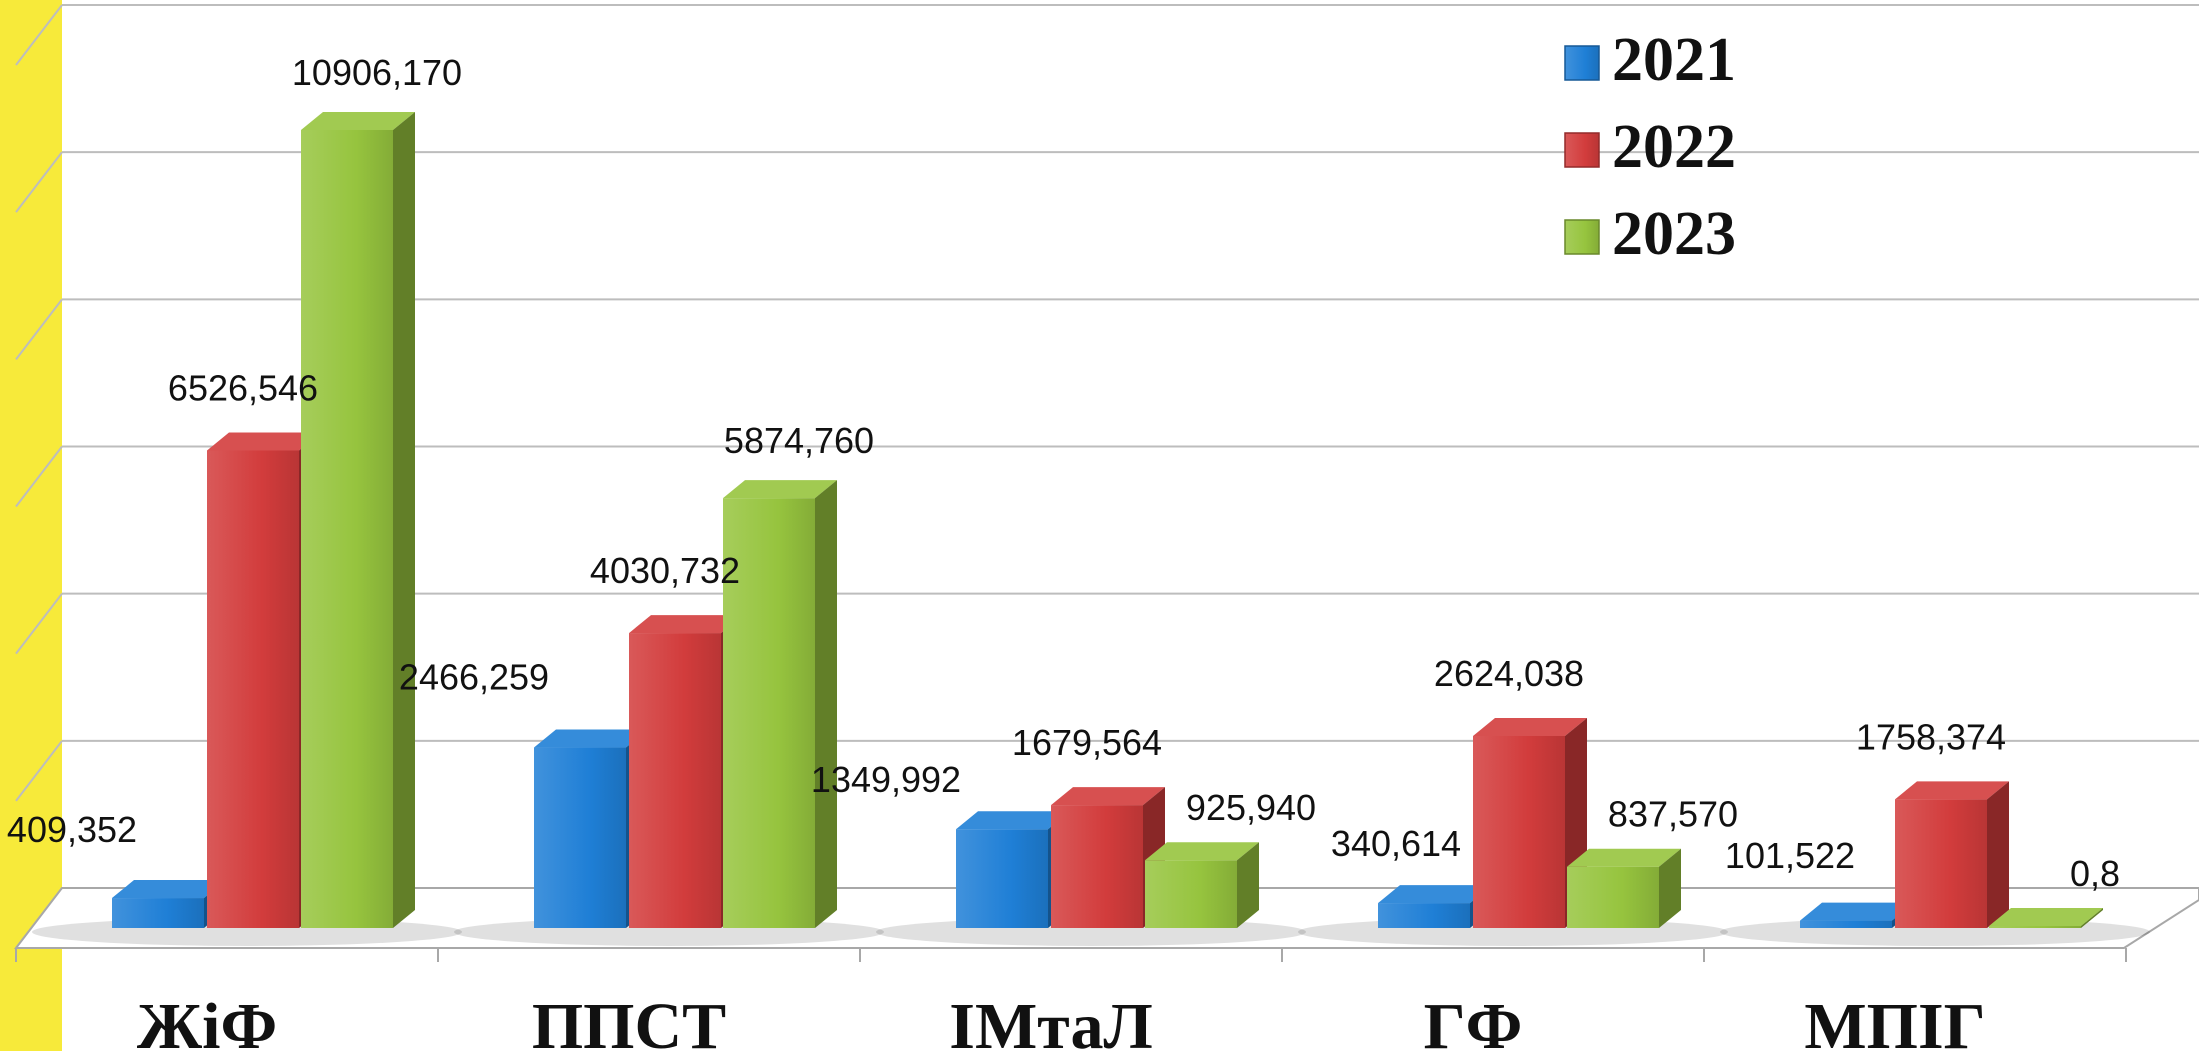 The image size is (2199, 1051). I want to click on decorative-side-stripe, so click(31, 525).